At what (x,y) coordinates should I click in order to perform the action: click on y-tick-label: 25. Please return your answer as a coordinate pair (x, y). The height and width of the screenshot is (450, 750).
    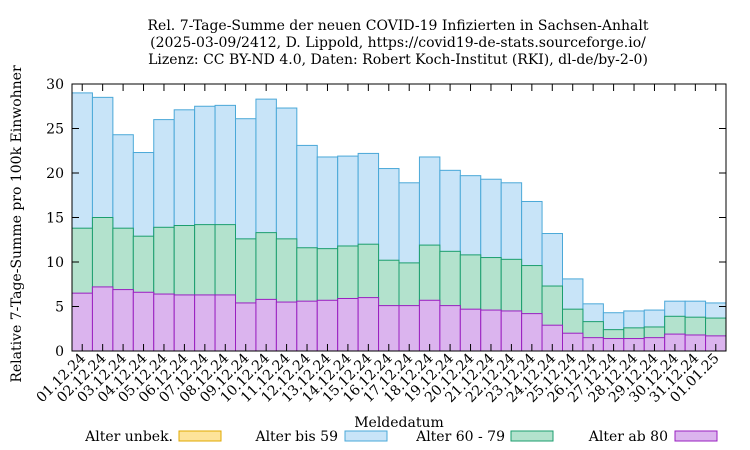
    Looking at the image, I should click on (55, 130).